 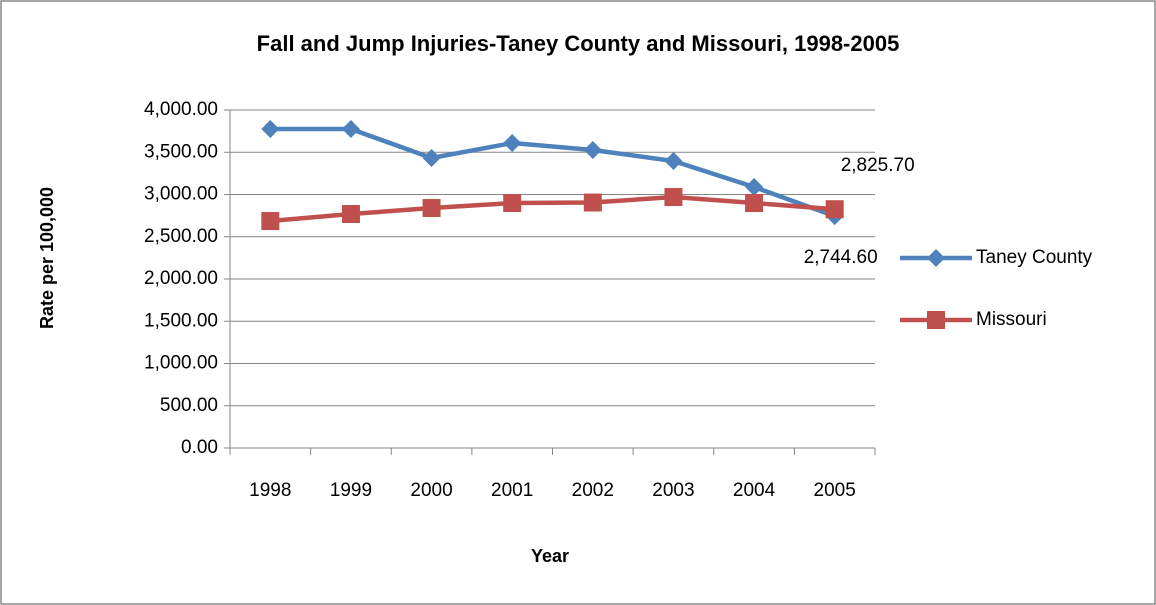 What do you see at coordinates (181, 109) in the screenshot?
I see `y-tick-label: 4,000.00` at bounding box center [181, 109].